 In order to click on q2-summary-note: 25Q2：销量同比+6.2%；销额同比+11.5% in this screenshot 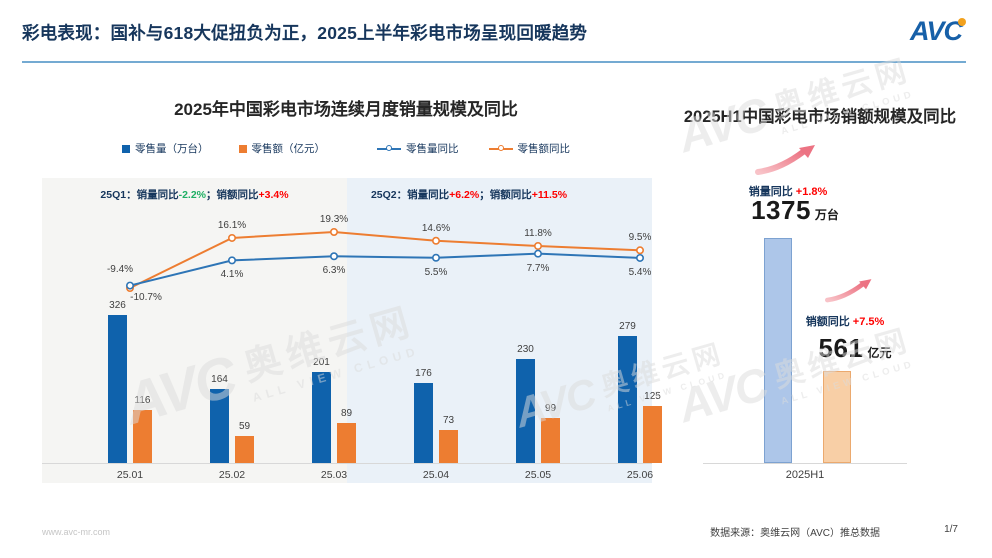, I will do `click(469, 194)`.